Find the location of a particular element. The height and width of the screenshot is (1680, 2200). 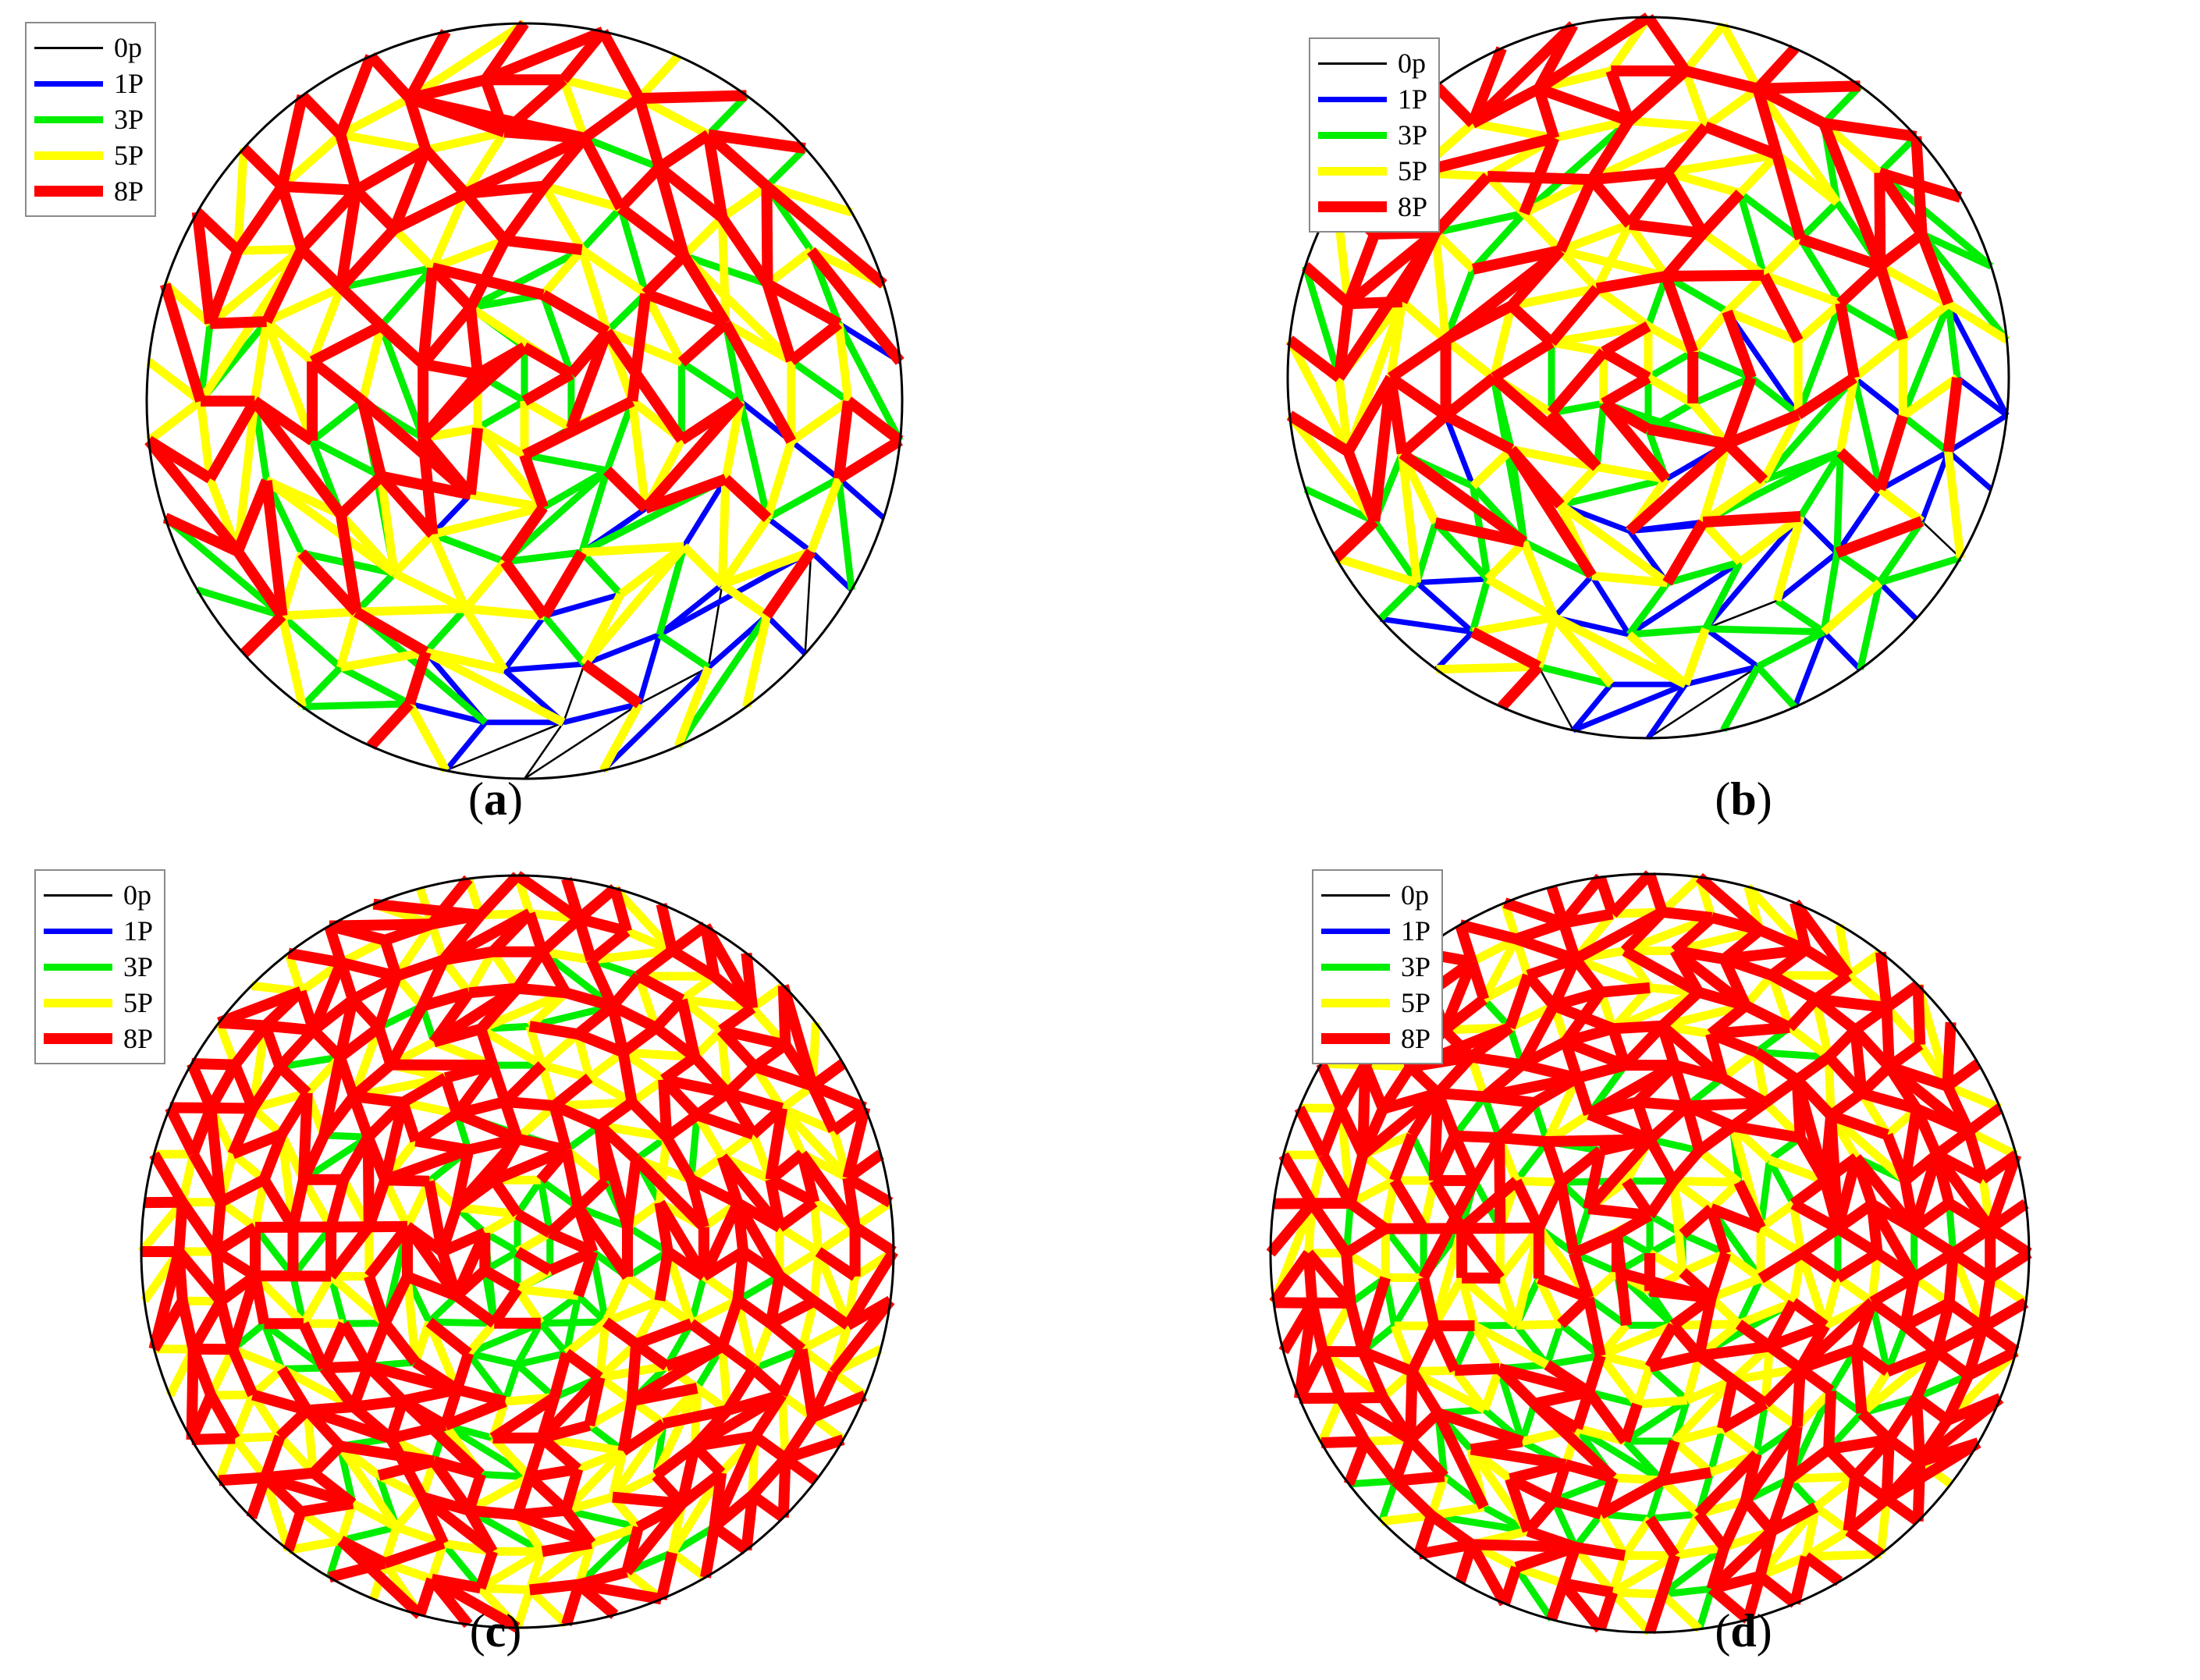

legend-label: 8P is located at coordinates (129, 192).